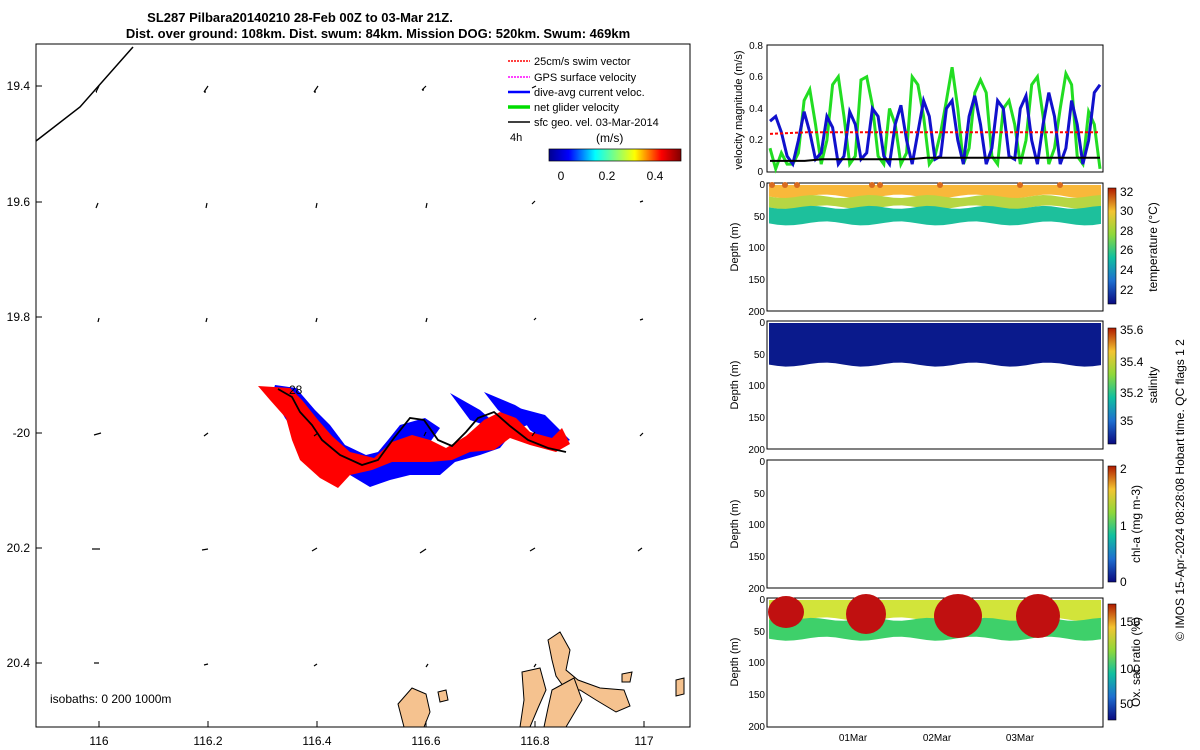 This screenshot has height=750, width=1200. Describe the element at coordinates (735, 385) in the screenshot. I see `salinity-ylabel: Depth (m)` at that location.